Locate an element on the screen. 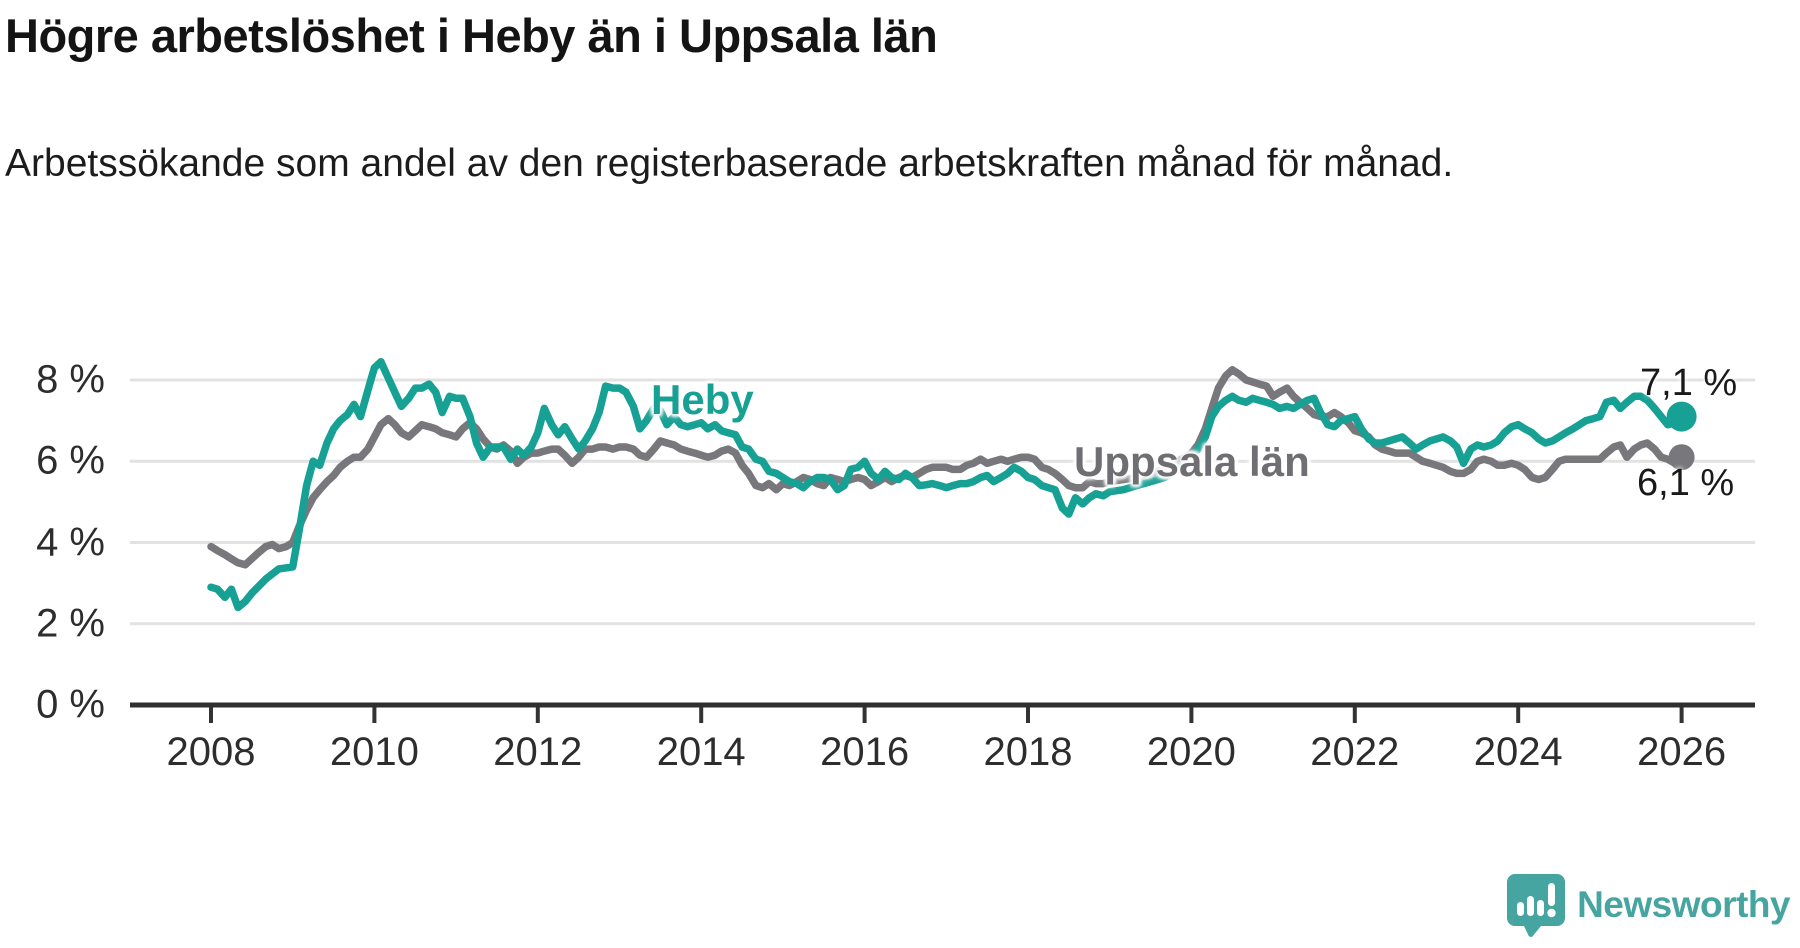 The image size is (1800, 948). x-axis-label-2012: 2012 is located at coordinates (538, 752).